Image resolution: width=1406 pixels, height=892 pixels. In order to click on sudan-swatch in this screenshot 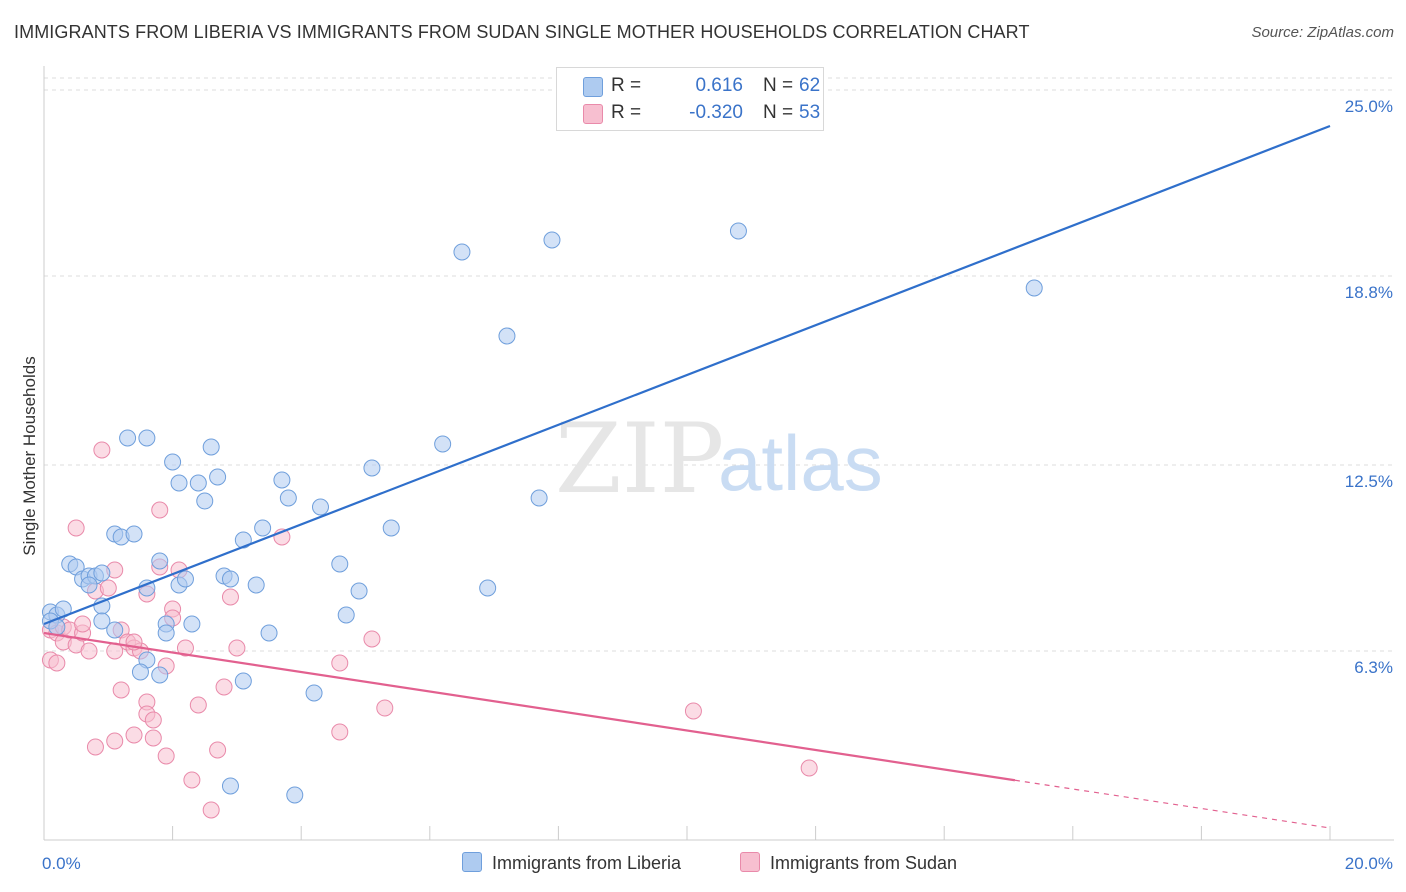, I will do `click(593, 114)`.